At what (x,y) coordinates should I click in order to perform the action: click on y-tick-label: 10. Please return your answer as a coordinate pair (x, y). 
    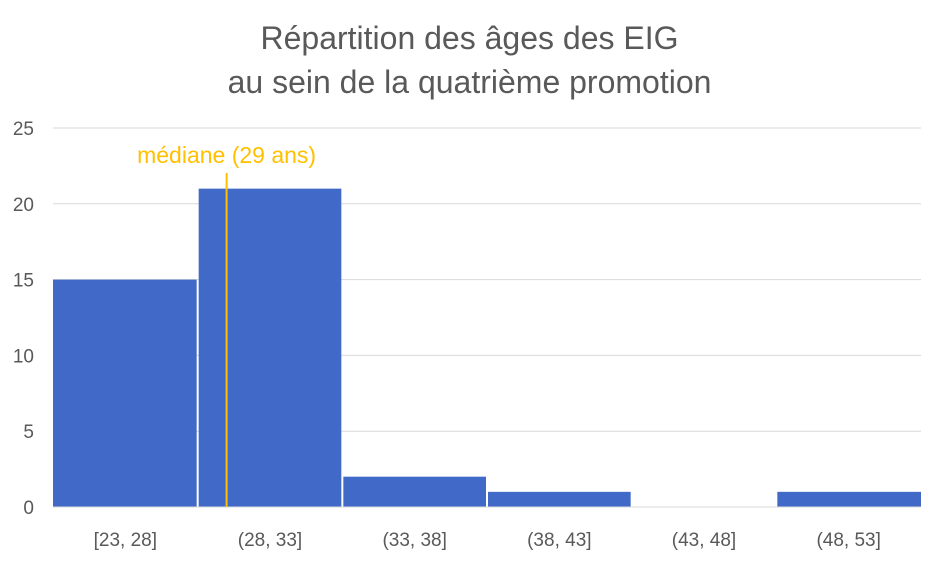
    Looking at the image, I should click on (23, 356).